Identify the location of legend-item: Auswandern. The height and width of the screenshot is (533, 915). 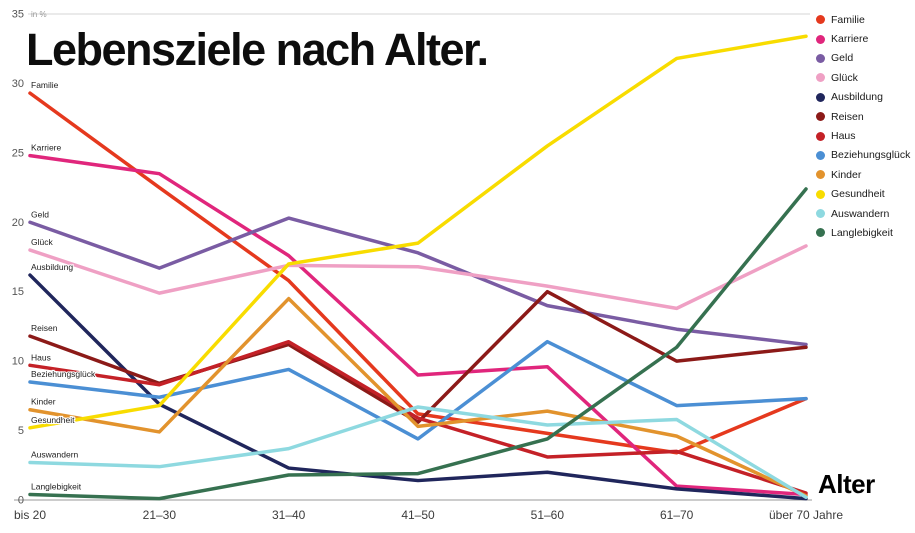
(863, 213).